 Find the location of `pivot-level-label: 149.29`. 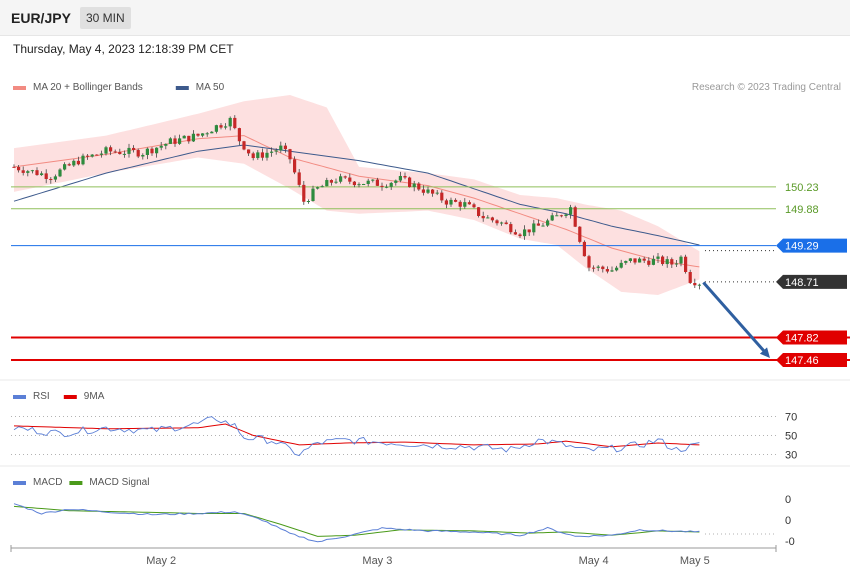

pivot-level-label: 149.29 is located at coordinates (802, 247).